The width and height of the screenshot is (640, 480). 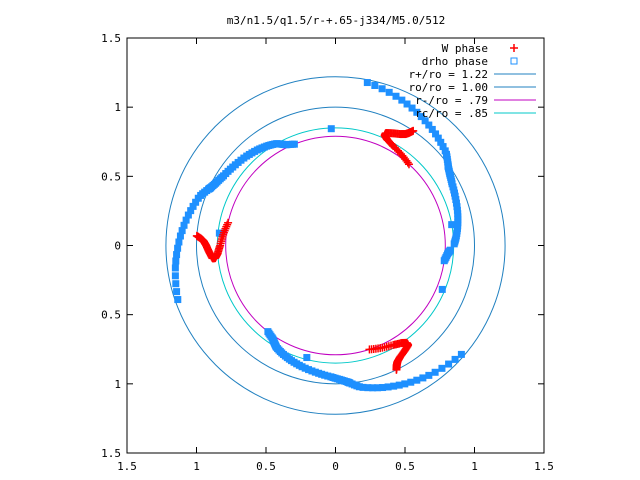 I want to click on legend-plus-swatch, so click(x=514, y=48).